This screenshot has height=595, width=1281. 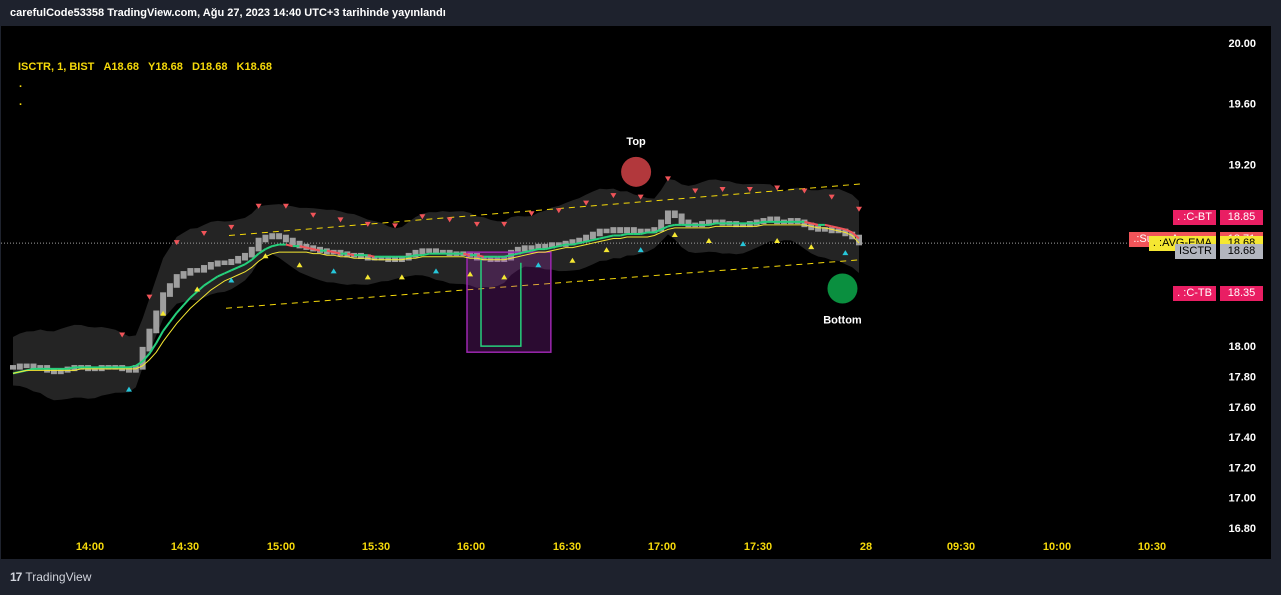 What do you see at coordinates (1242, 529) in the screenshot?
I see `price-tick-label: 16.80` at bounding box center [1242, 529].